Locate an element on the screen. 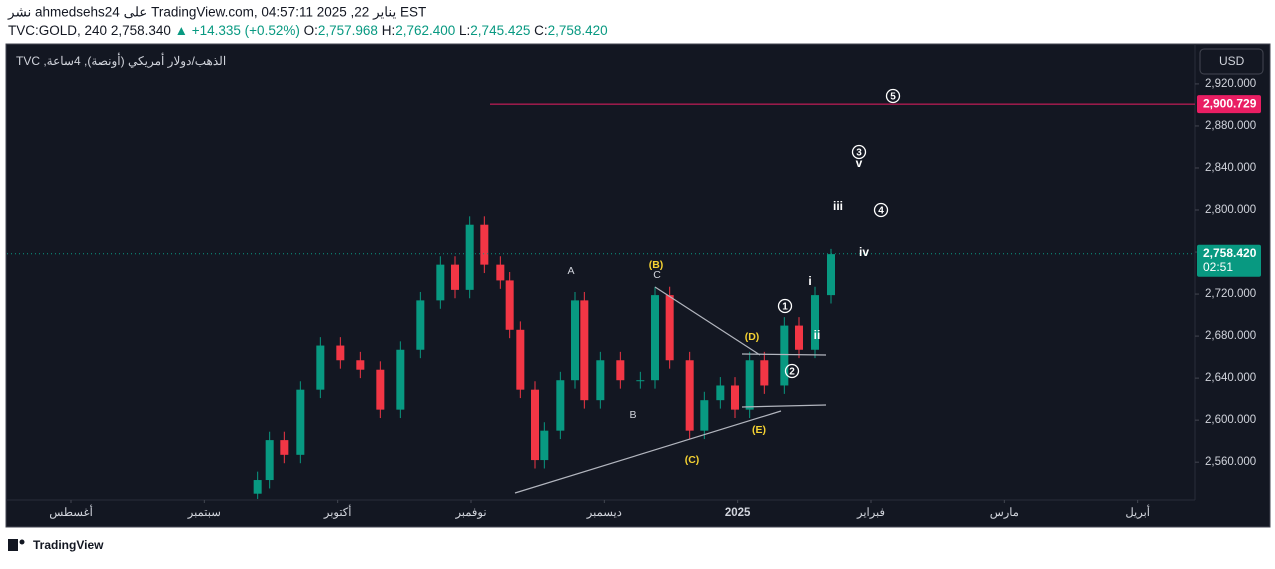 This screenshot has width=1275, height=569. wave-label: 4 is located at coordinates (881, 211).